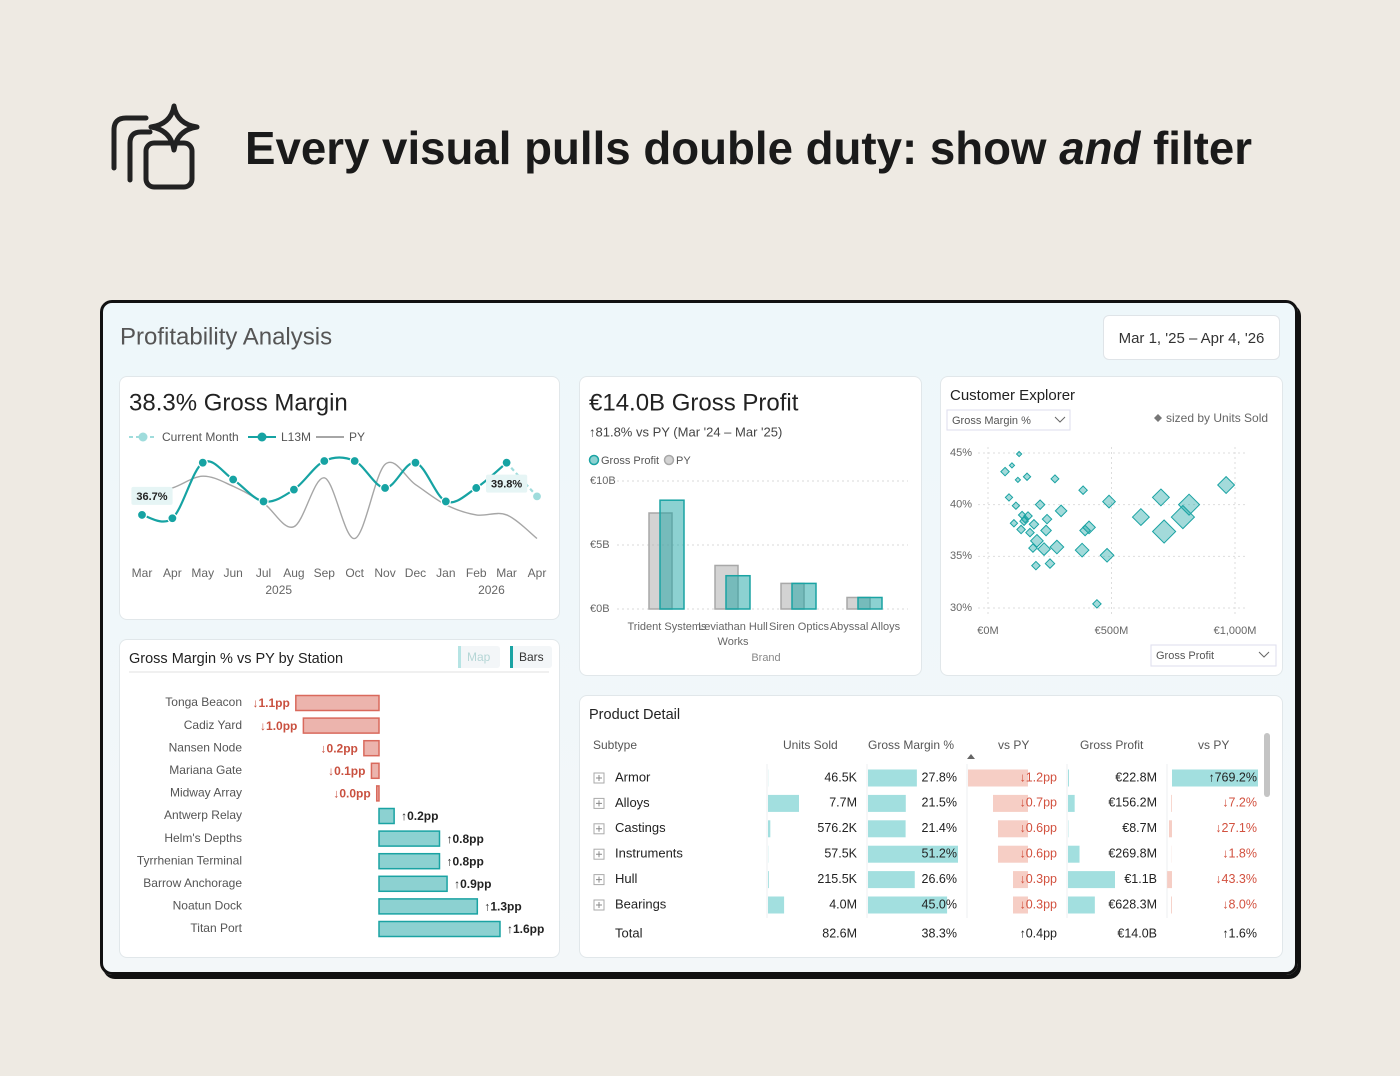  I want to click on scrollbar, so click(1267, 765).